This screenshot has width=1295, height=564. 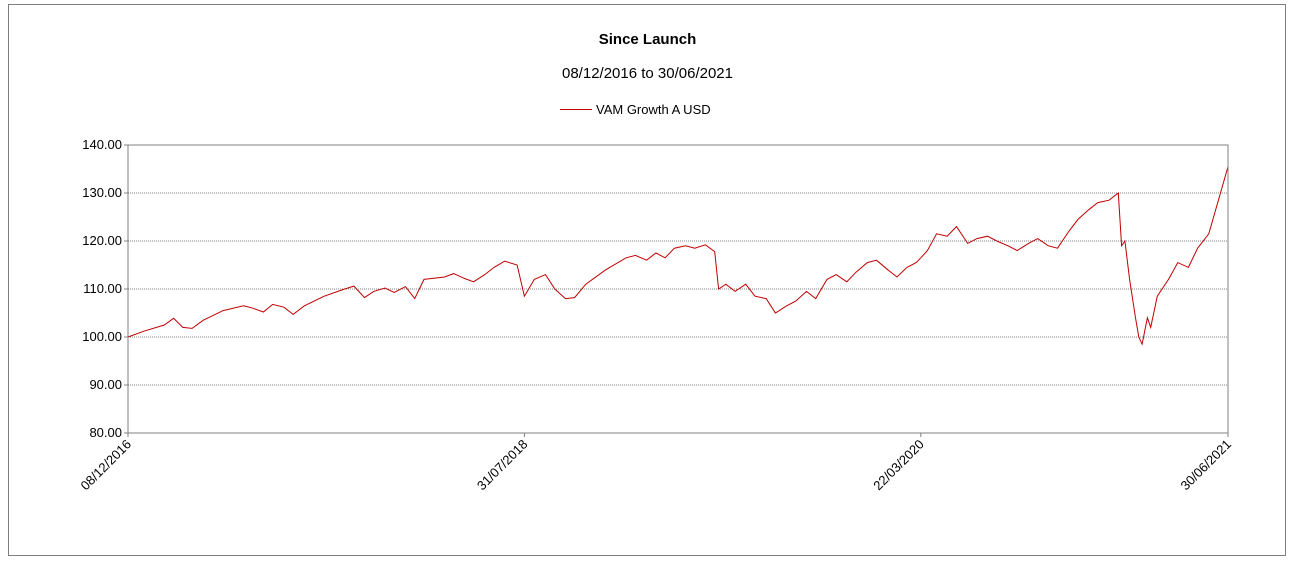 I want to click on y-tick-label: 140.00, so click(x=102, y=144).